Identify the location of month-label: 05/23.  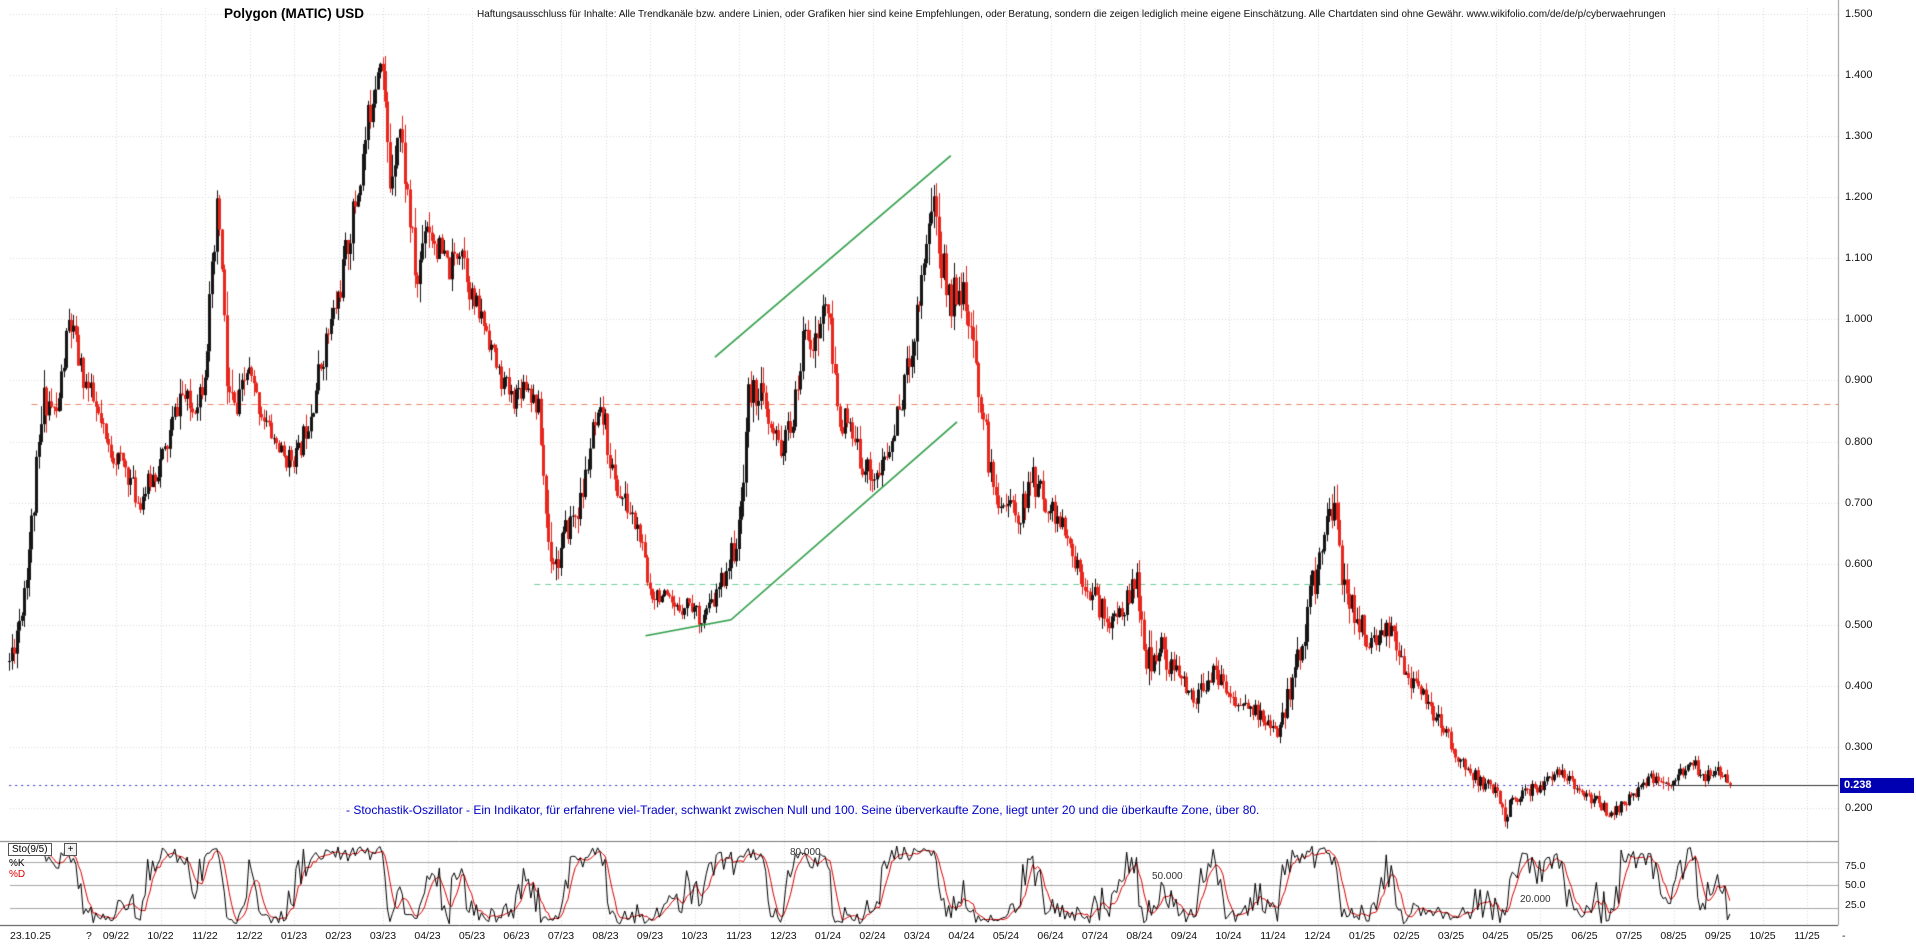
(472, 936).